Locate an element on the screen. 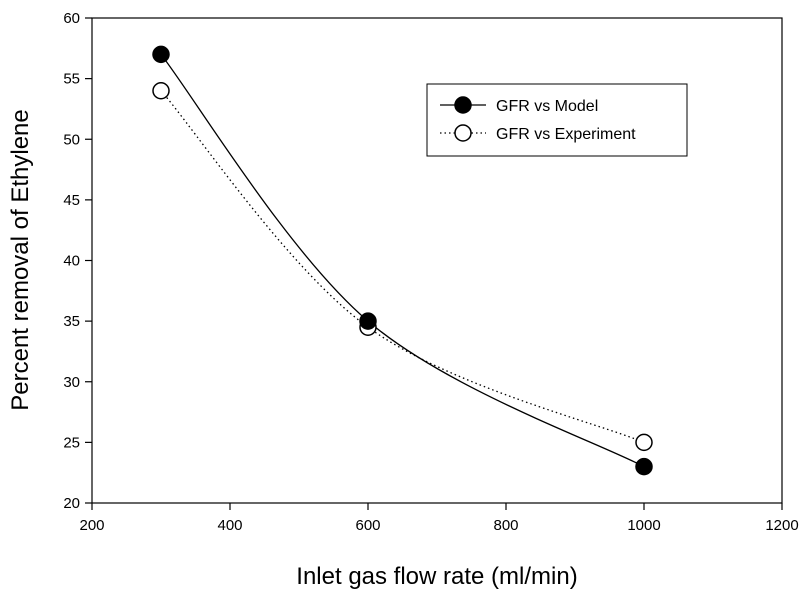  y-axis-title: Percent removal of Ethylene is located at coordinates (20, 260).